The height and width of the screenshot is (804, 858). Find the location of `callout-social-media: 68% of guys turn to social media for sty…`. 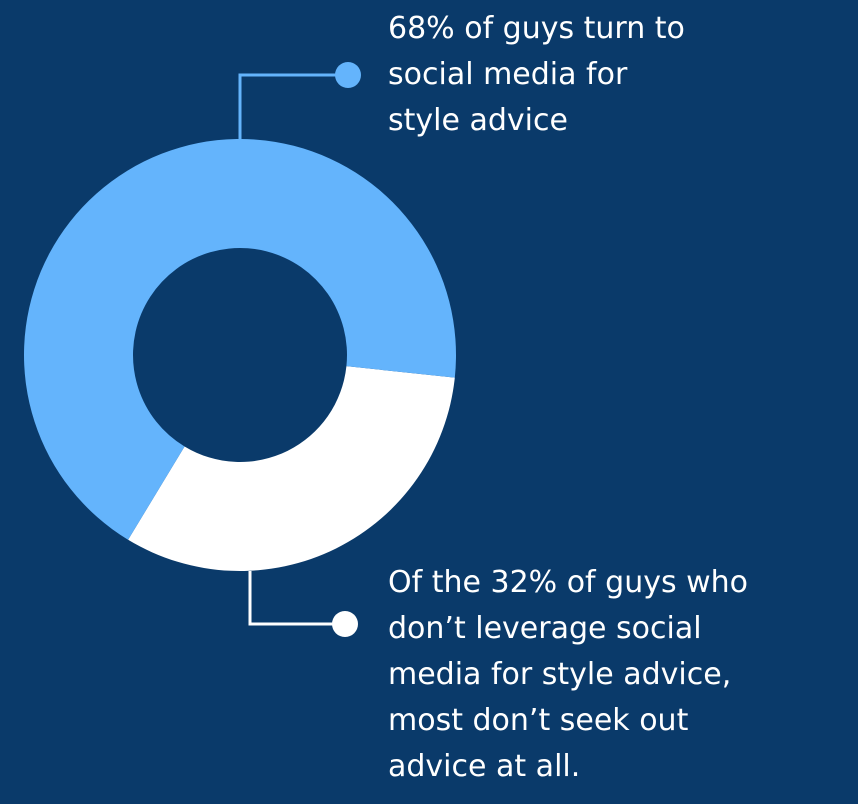

callout-social-media: 68% of guys turn to social media for sty… is located at coordinates (536, 74).